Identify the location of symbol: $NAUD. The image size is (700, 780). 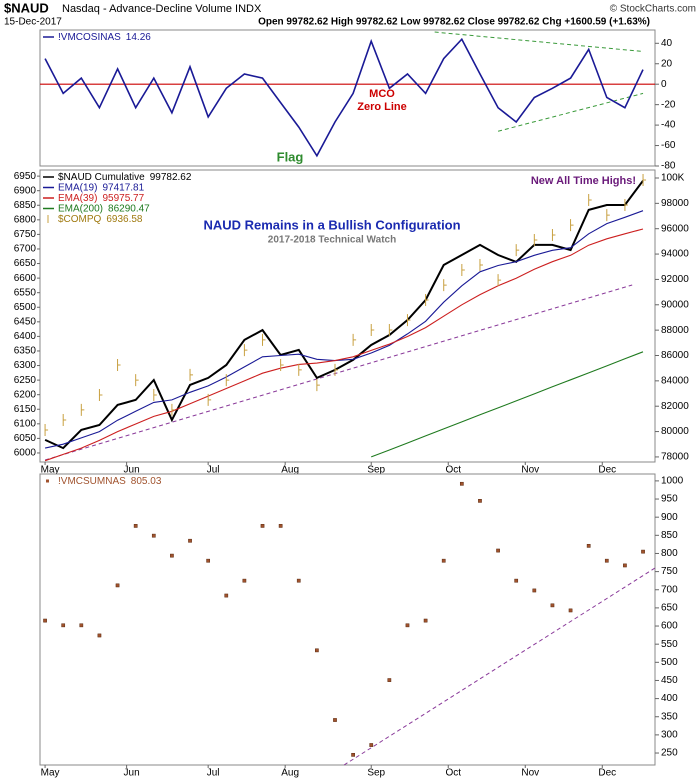
(26, 7).